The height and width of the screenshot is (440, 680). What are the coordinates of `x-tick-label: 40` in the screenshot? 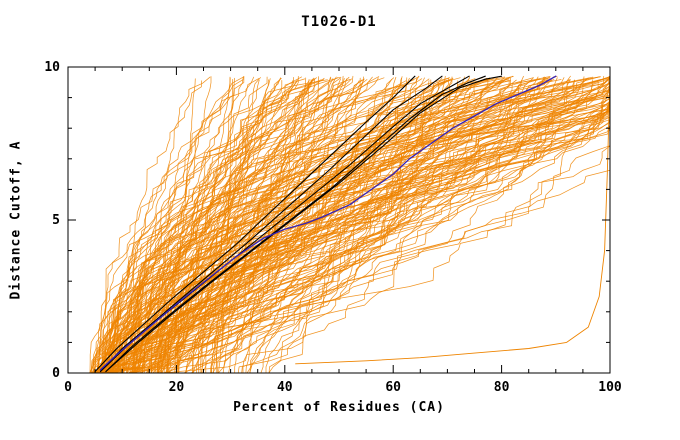 It's located at (285, 387).